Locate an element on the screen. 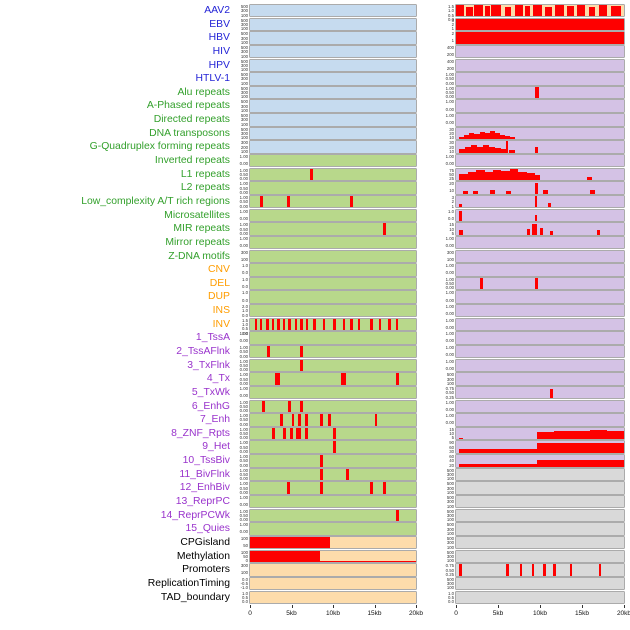 This screenshot has height=630, width=630. y-axis-ticks: 1.5 1.0 0.5 0.0 is located at coordinates (239, 326).